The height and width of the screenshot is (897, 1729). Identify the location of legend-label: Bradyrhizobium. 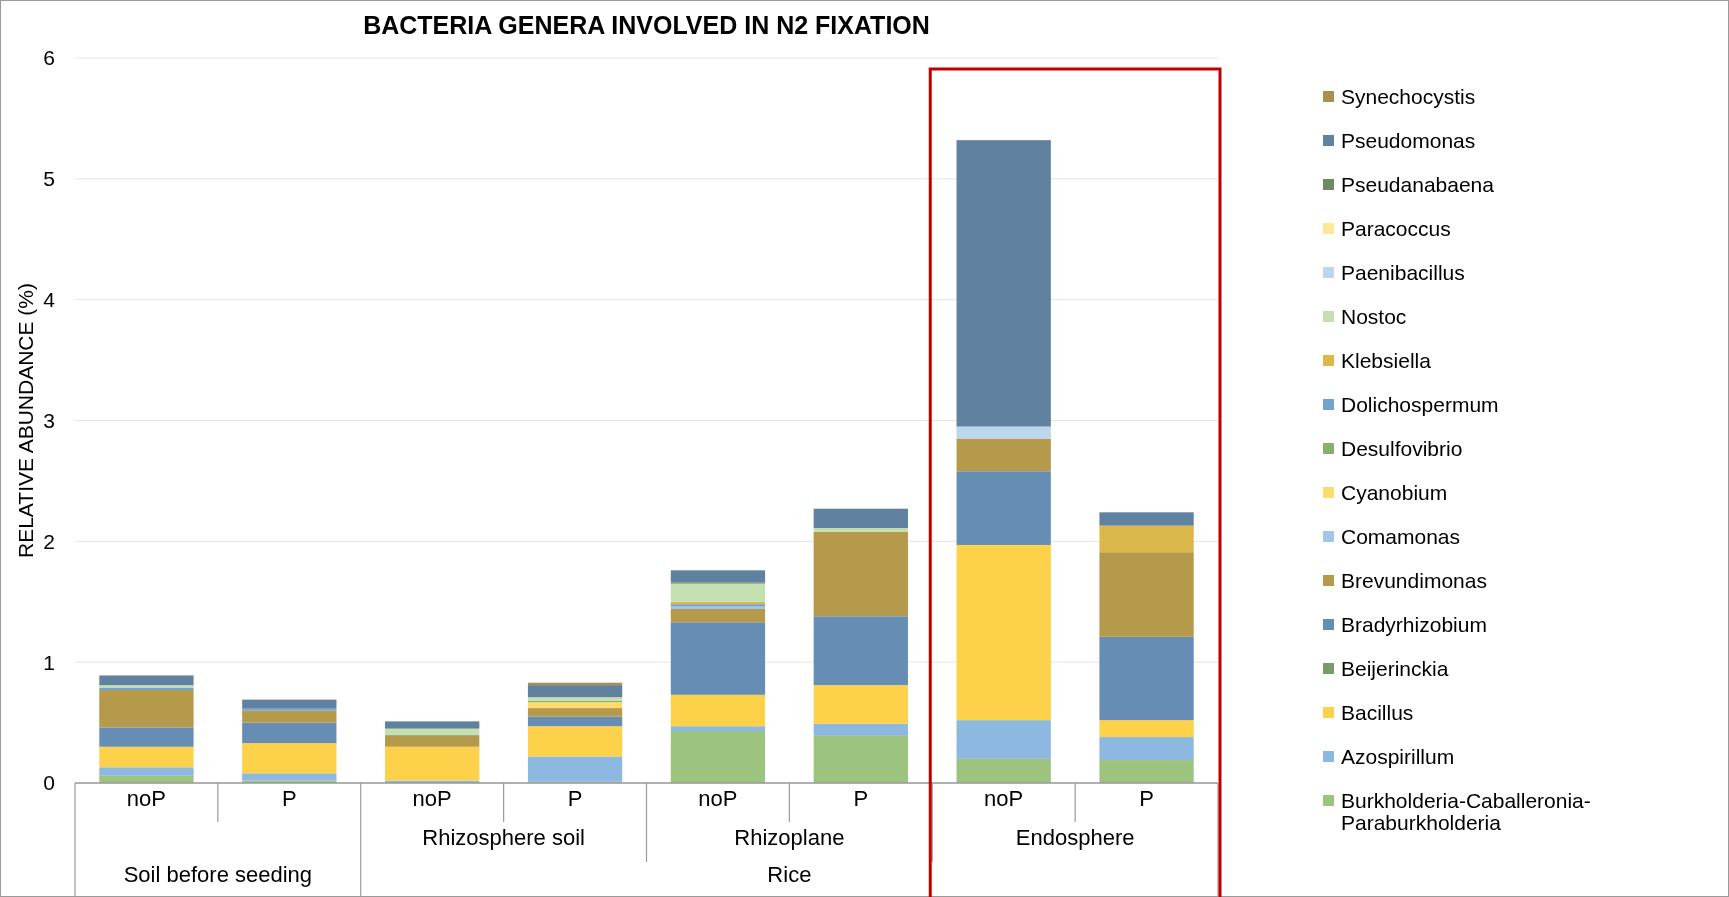
(1414, 625).